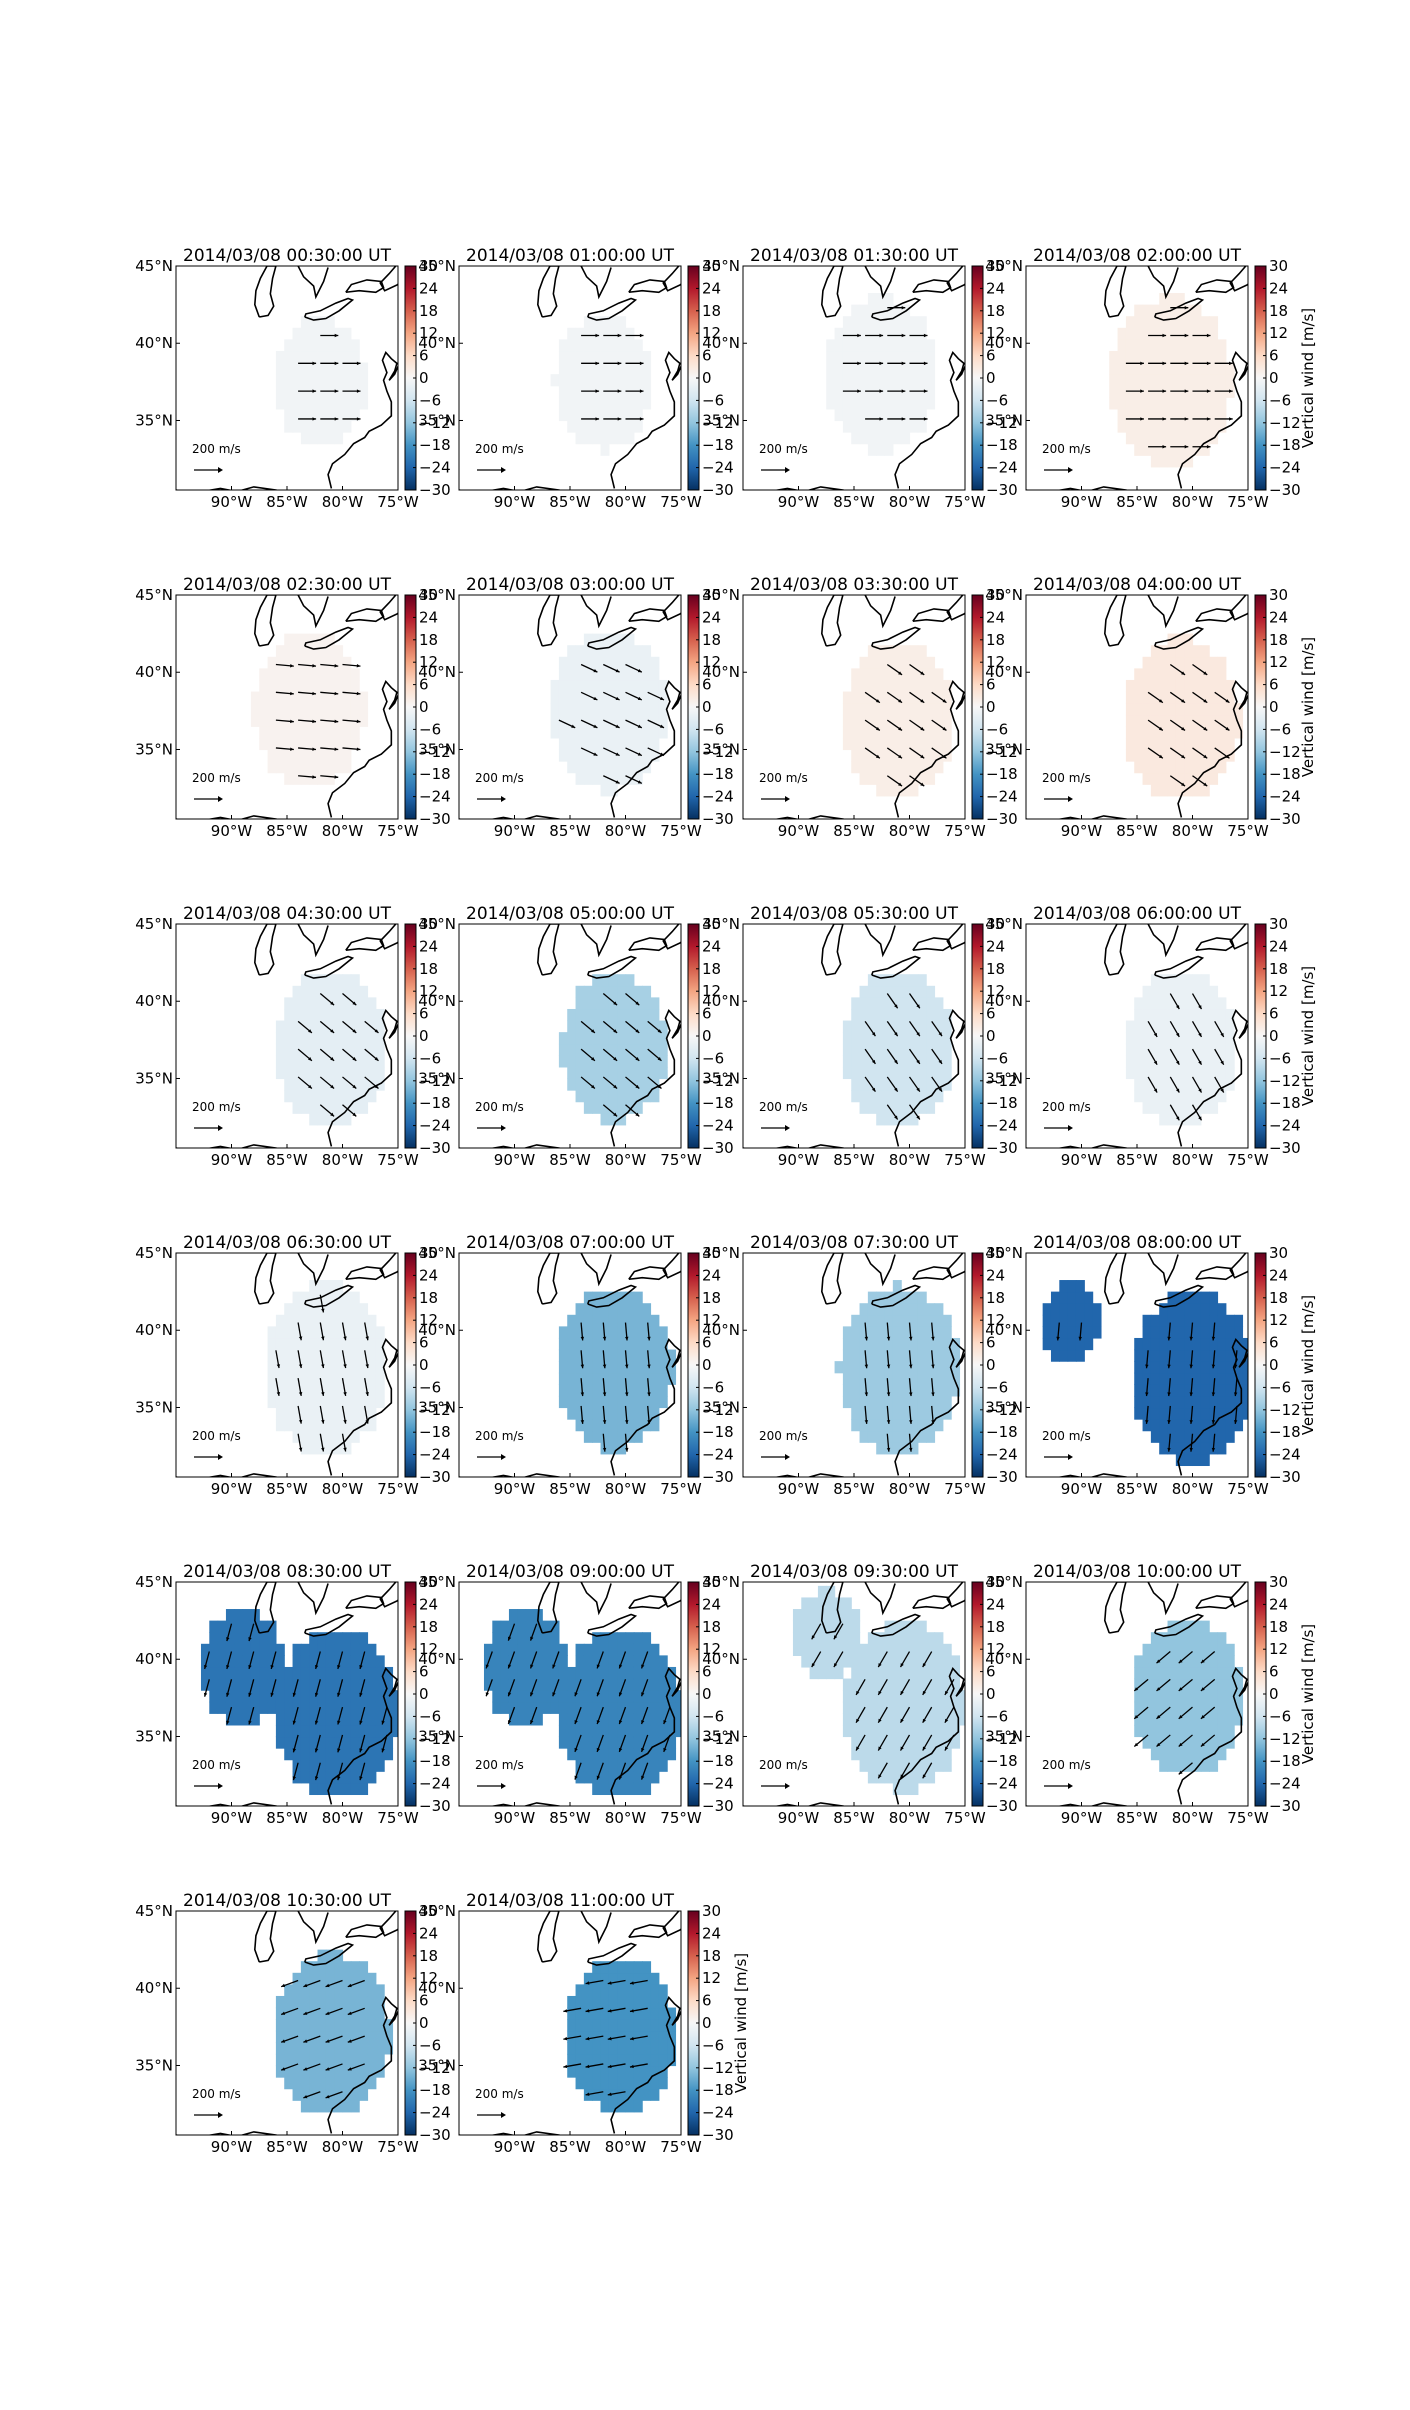  I want to click on colorbar-tick-label: 24, so click(995, 288).